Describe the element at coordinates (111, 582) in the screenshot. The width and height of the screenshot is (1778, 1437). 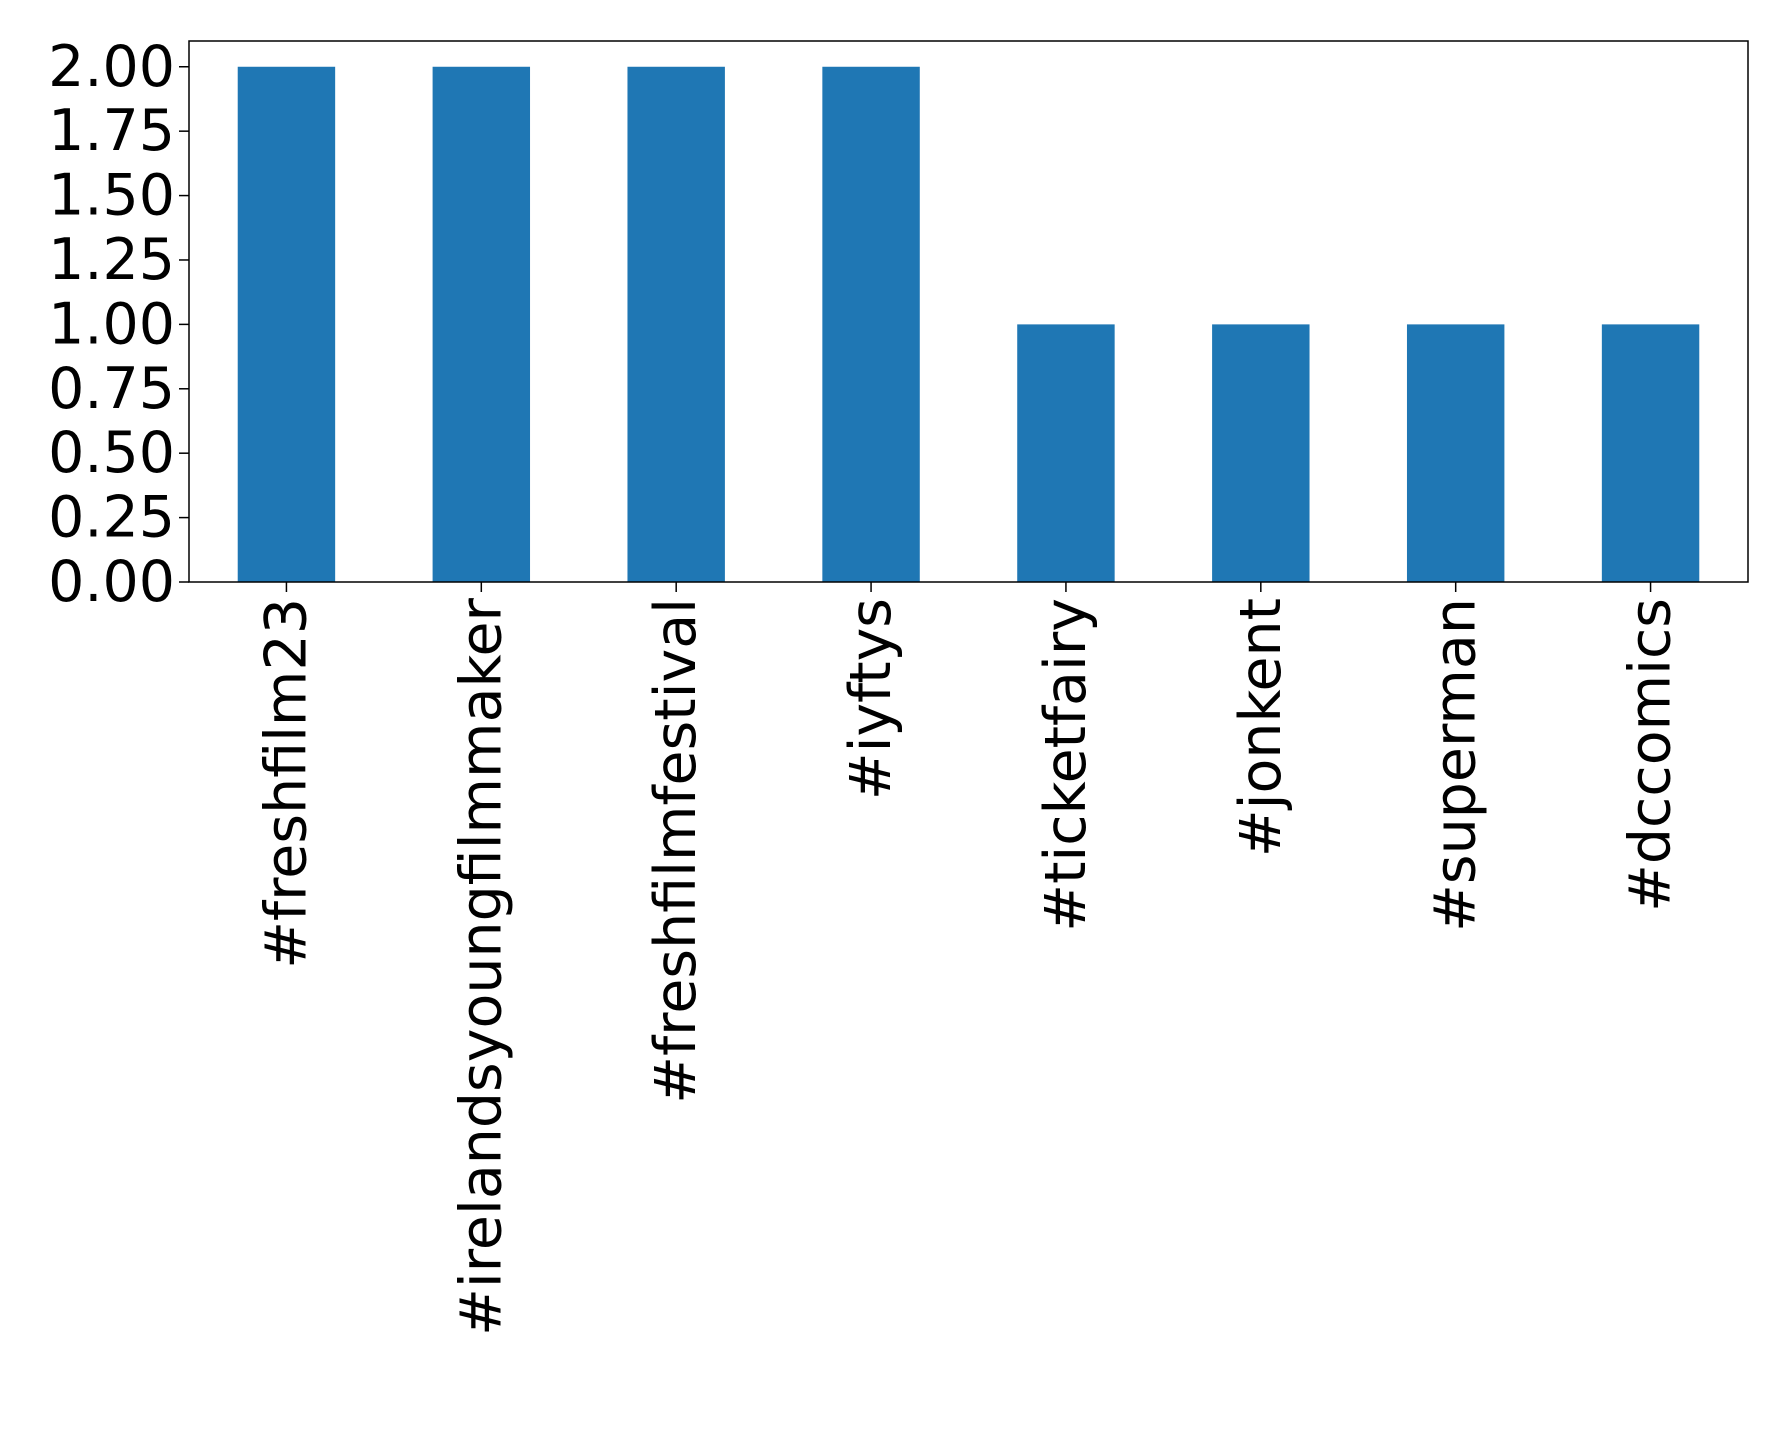
I see `y-tick-label: 0.00` at that location.